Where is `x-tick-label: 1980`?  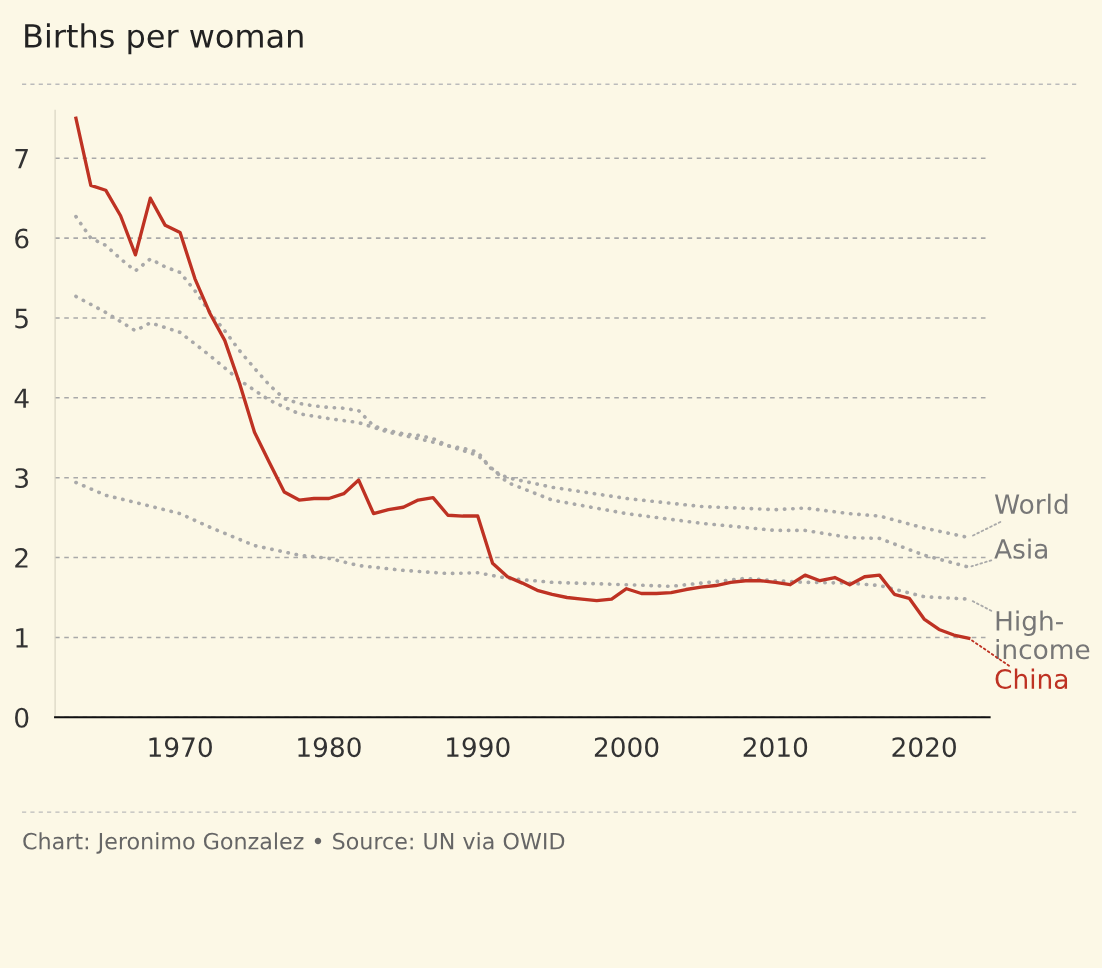
x-tick-label: 1980 is located at coordinates (329, 747).